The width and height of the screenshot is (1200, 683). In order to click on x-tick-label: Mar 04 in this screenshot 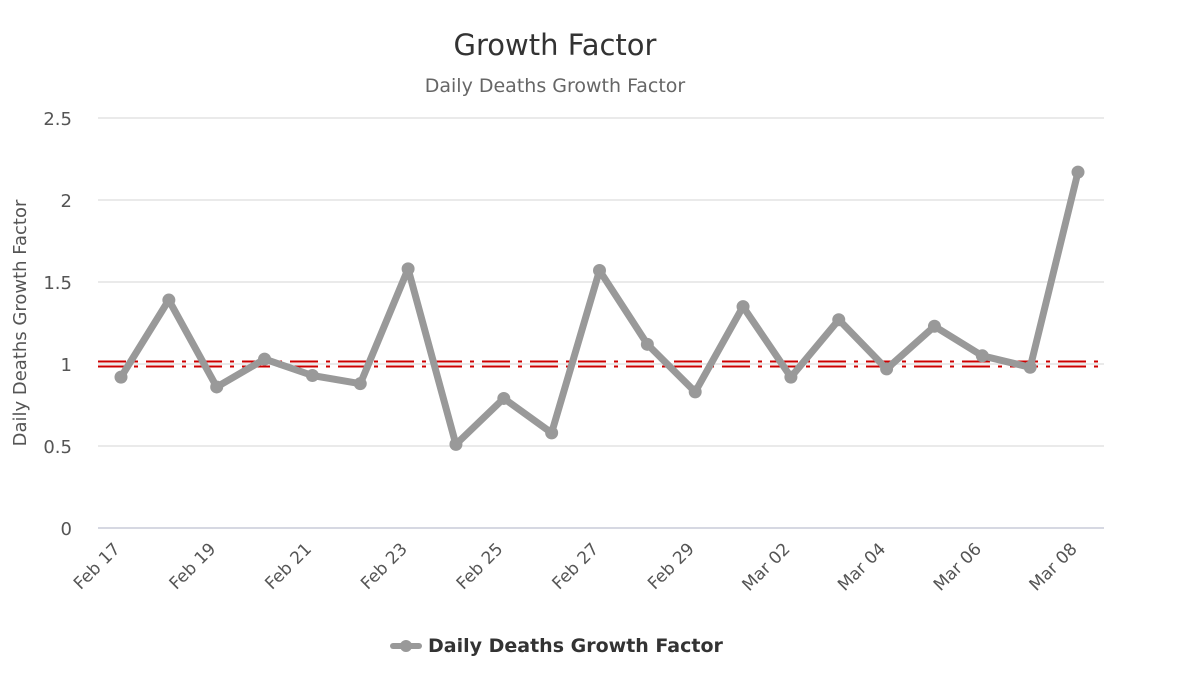, I will do `click(862, 567)`.